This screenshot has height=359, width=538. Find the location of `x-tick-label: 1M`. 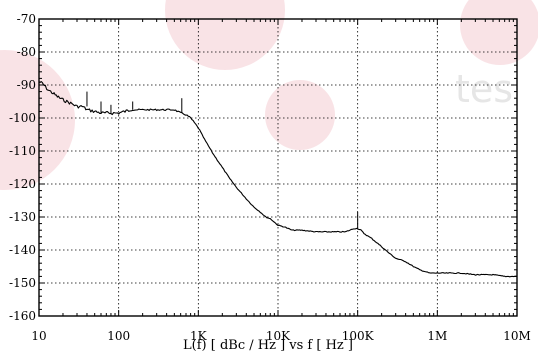

x-tick-label: 1M is located at coordinates (437, 336).